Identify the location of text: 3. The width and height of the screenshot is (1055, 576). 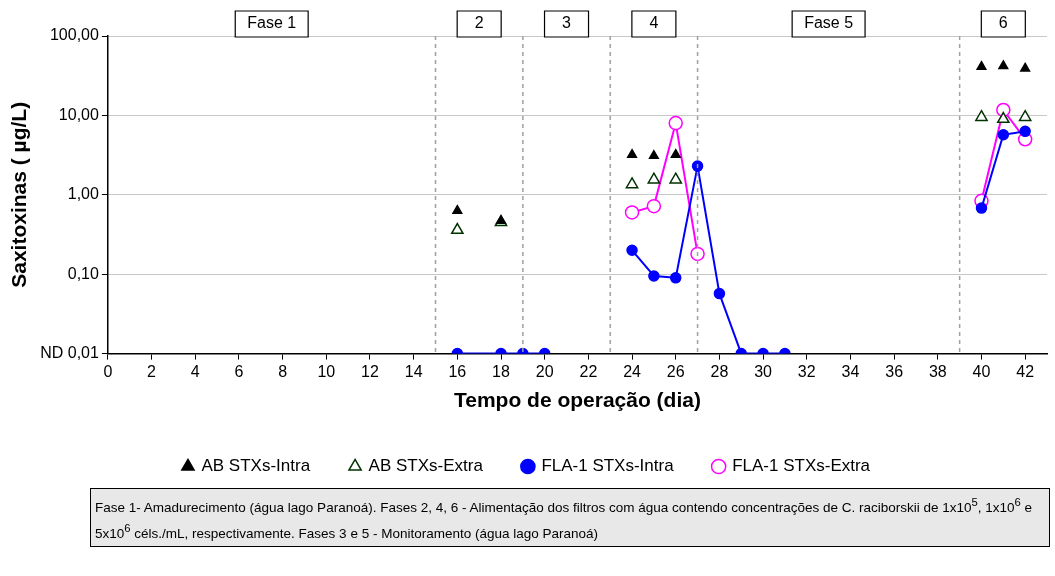
(567, 23).